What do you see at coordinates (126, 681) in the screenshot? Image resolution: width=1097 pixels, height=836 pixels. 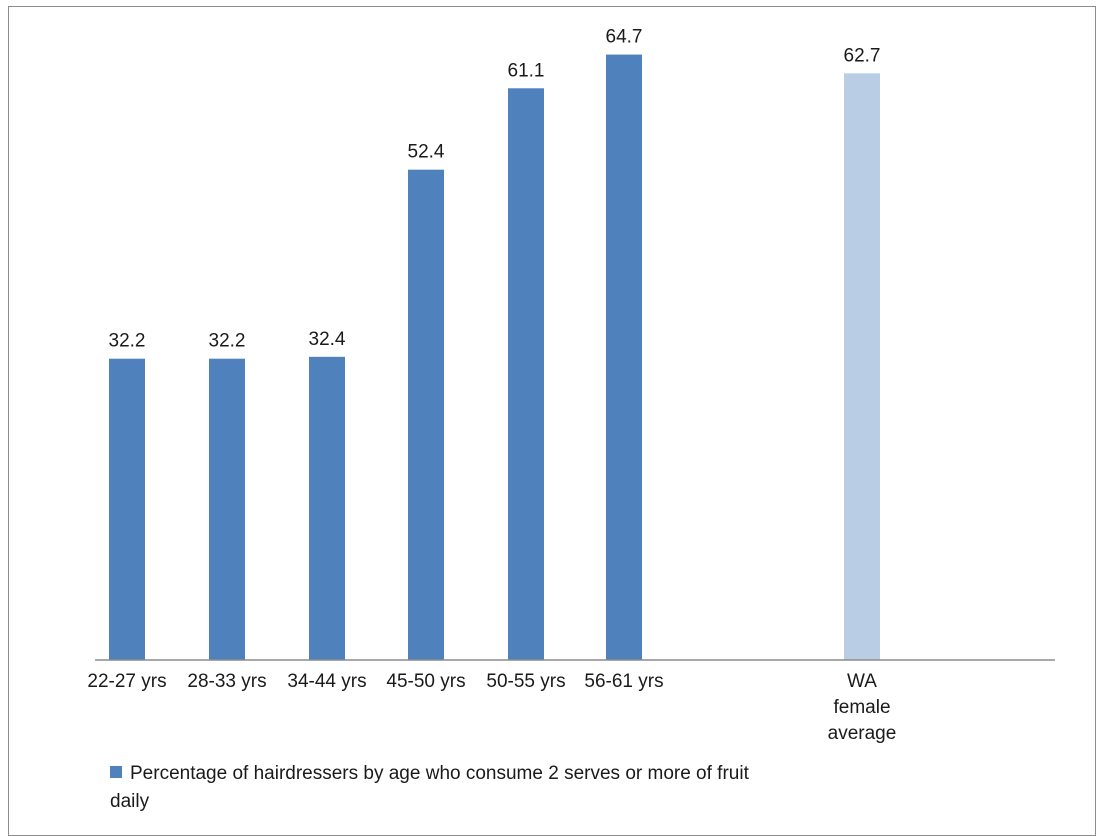 I see `category-label-1: 22-27 yrs` at bounding box center [126, 681].